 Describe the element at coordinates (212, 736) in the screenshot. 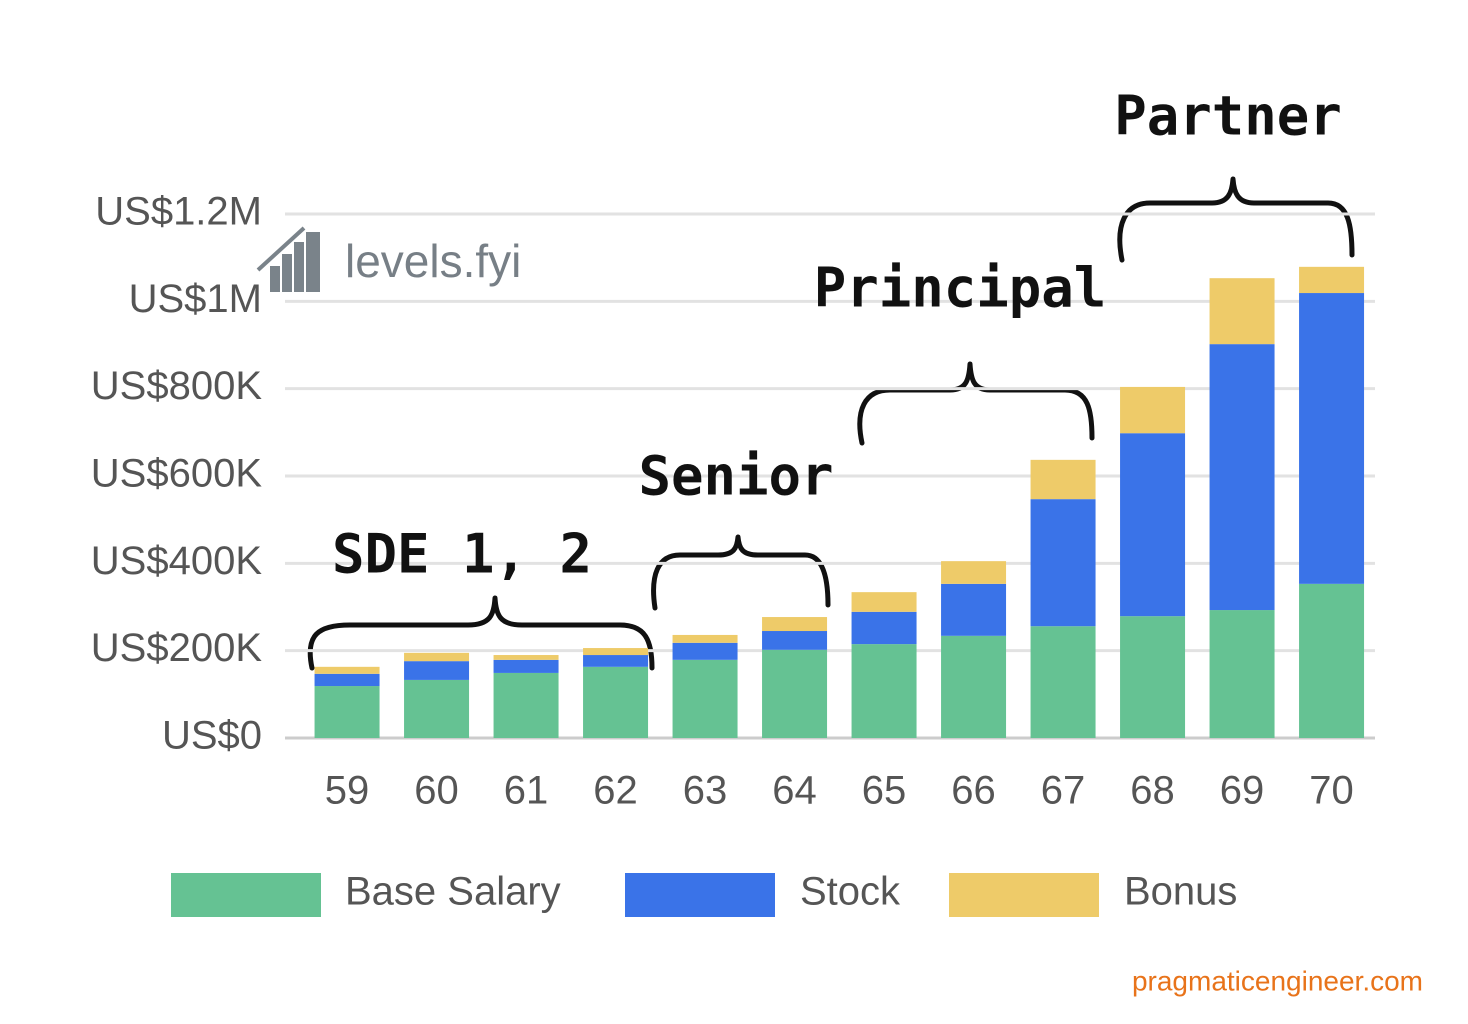

I see `y-tick-label: US$0` at that location.